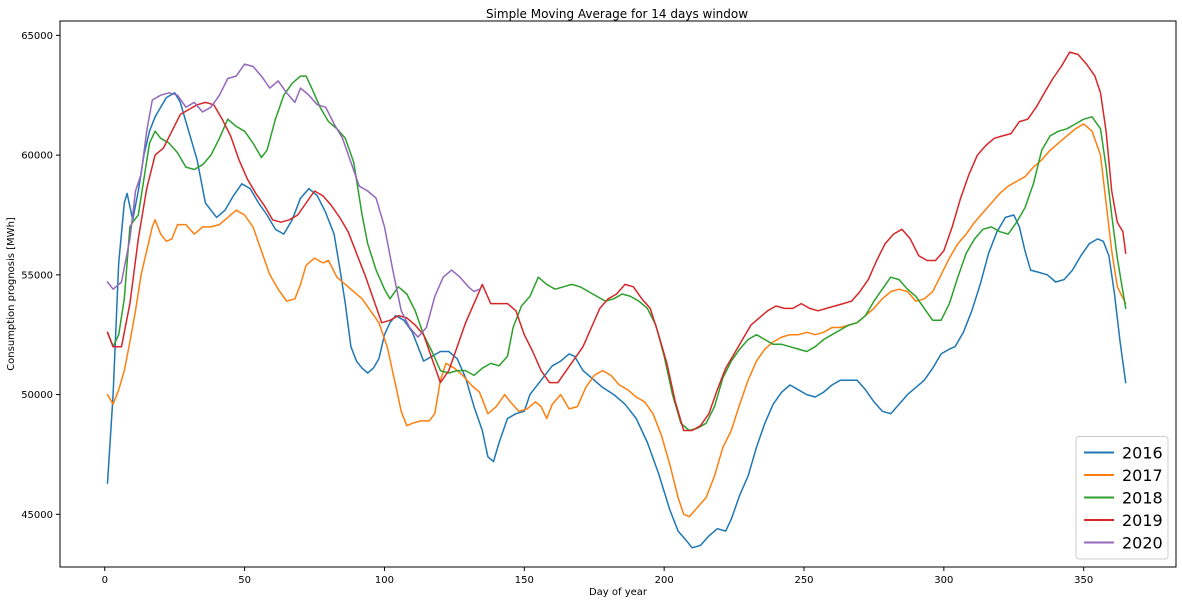 The width and height of the screenshot is (1182, 604). What do you see at coordinates (37, 515) in the screenshot?
I see `y-tick-label: 45000` at bounding box center [37, 515].